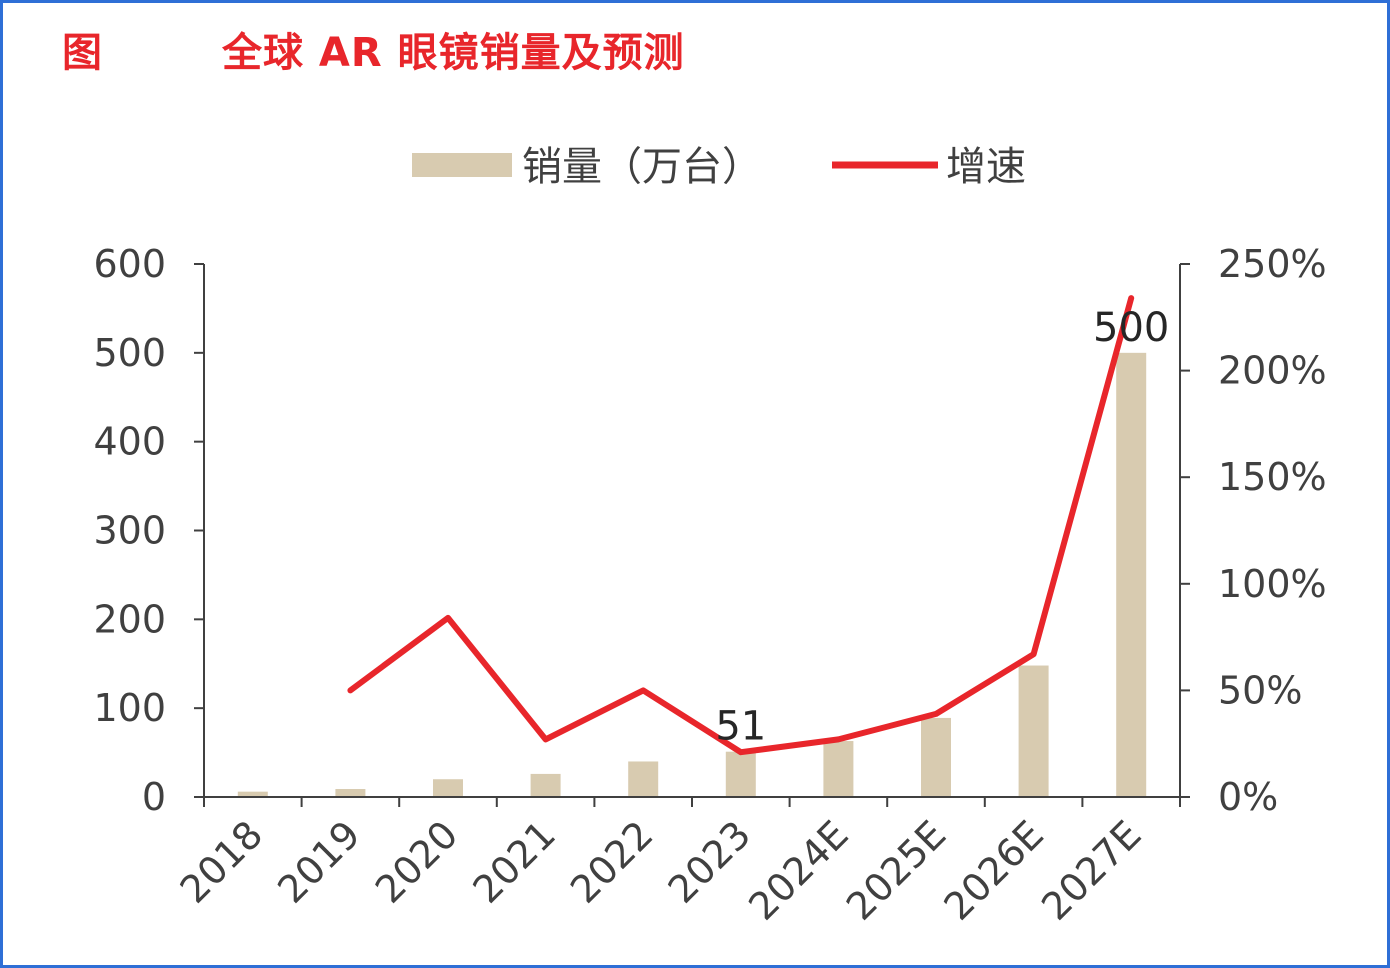 Image resolution: width=1390 pixels, height=968 pixels. I want to click on x-tick-label: 2019, so click(319, 862).